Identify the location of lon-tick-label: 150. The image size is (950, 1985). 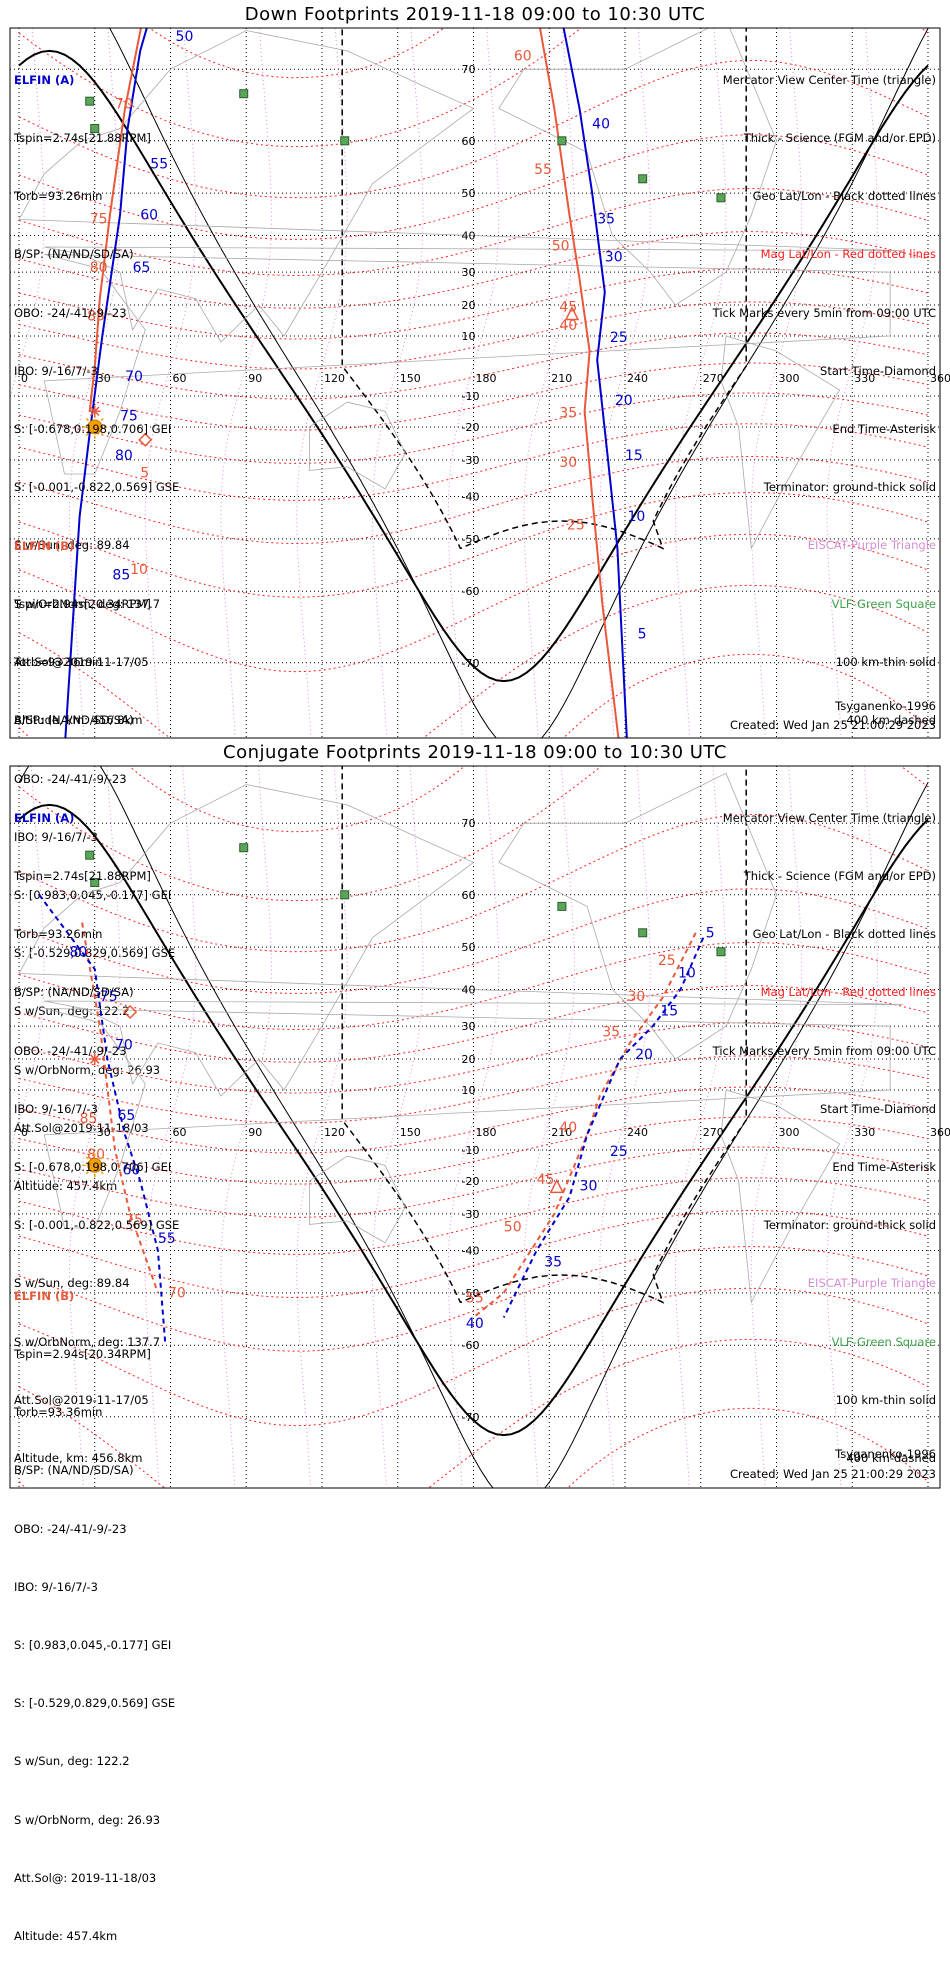
(410, 378).